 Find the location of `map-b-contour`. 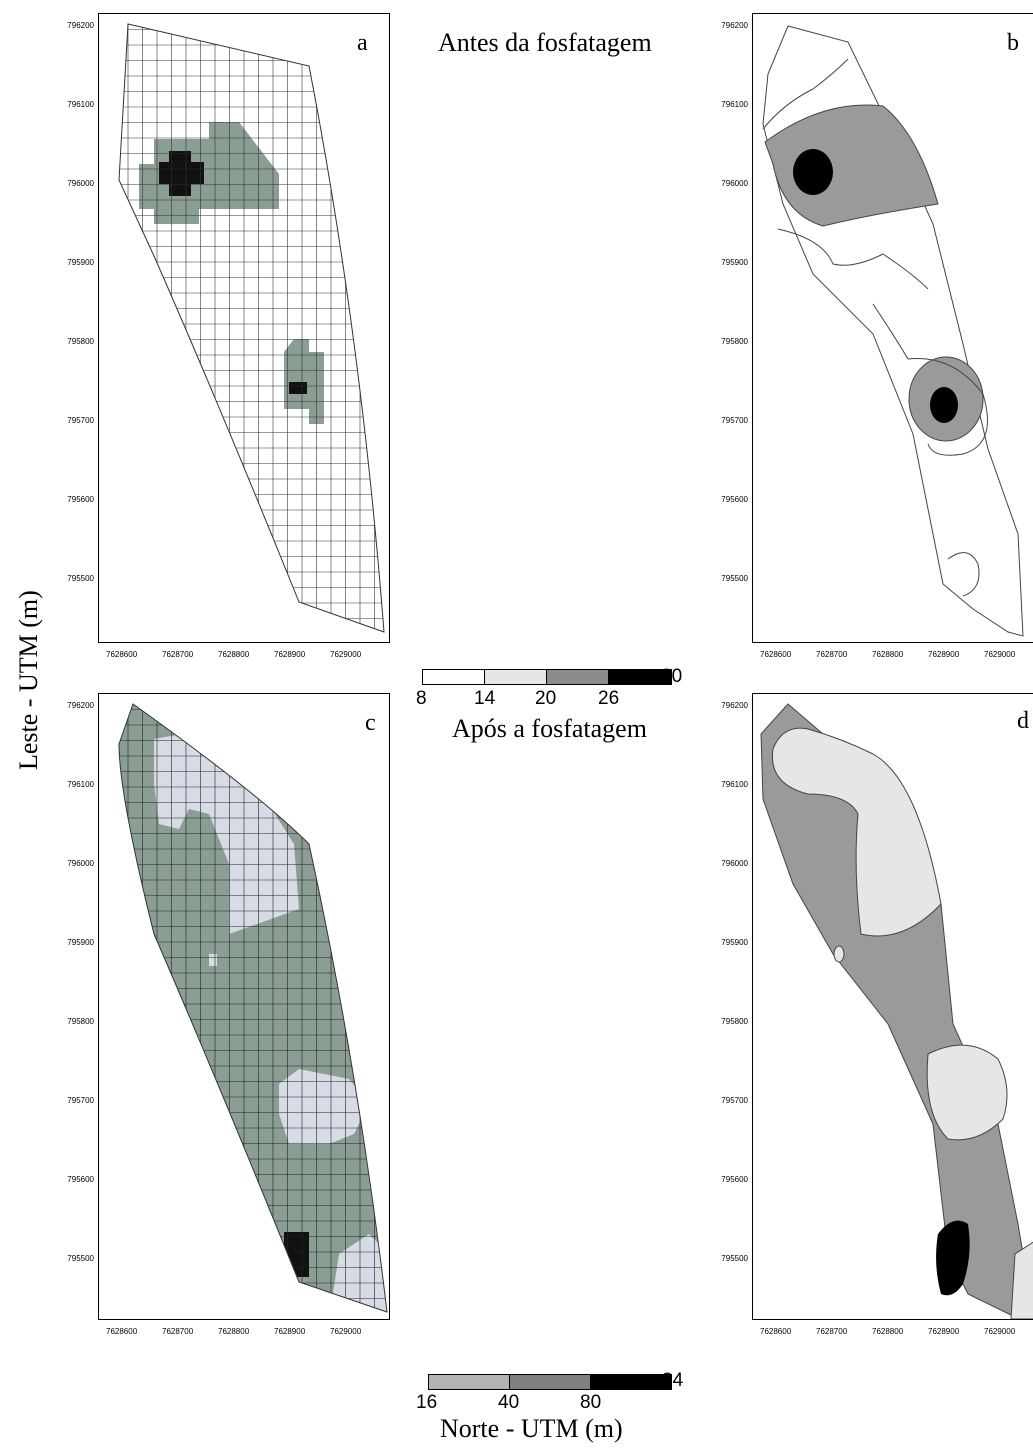

map-b-contour is located at coordinates (893, 331).